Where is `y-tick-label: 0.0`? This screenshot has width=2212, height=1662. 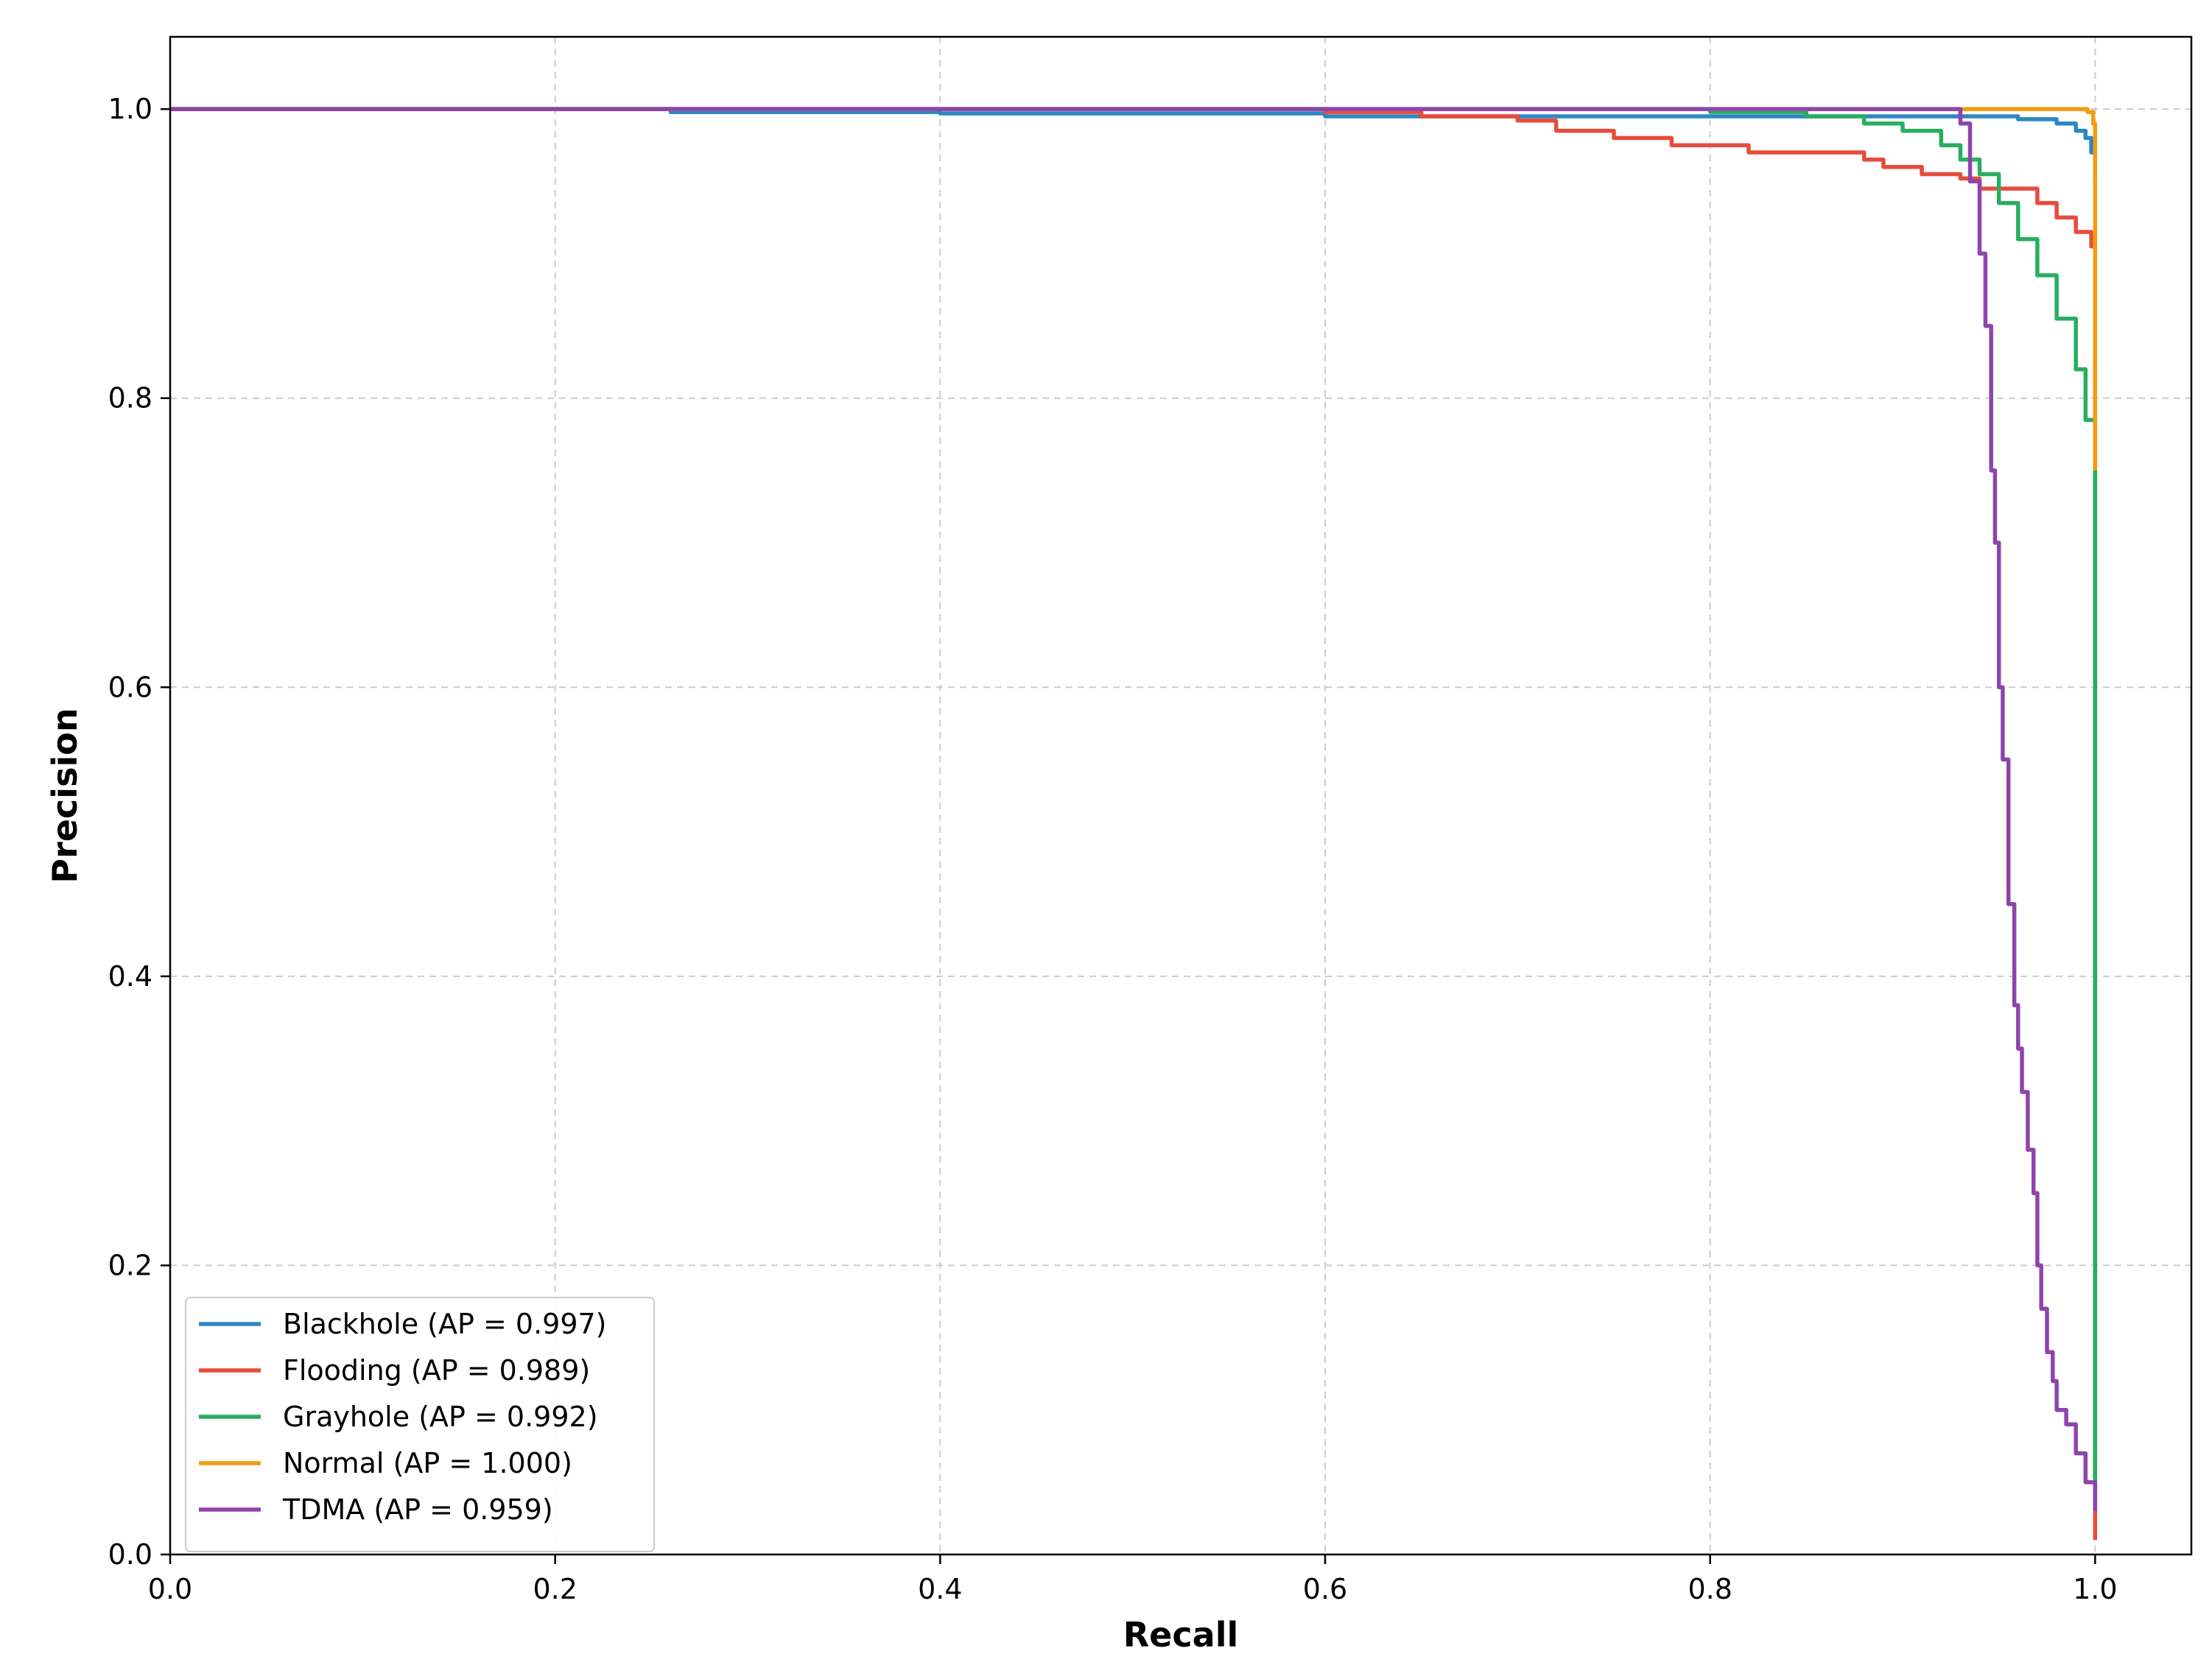 y-tick-label: 0.0 is located at coordinates (130, 1554).